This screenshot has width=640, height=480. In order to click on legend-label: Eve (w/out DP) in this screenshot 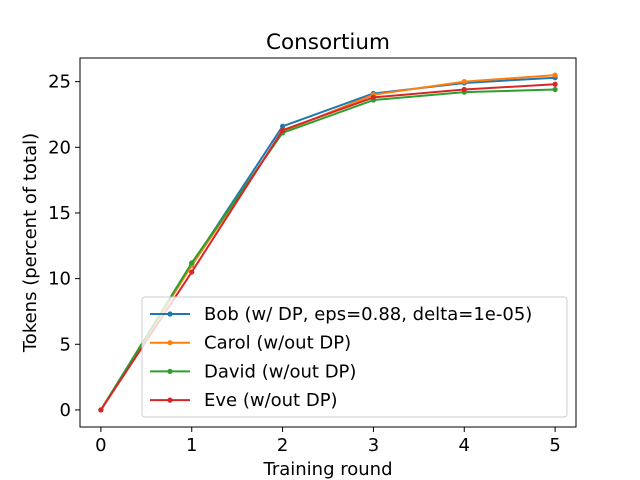, I will do `click(271, 400)`.